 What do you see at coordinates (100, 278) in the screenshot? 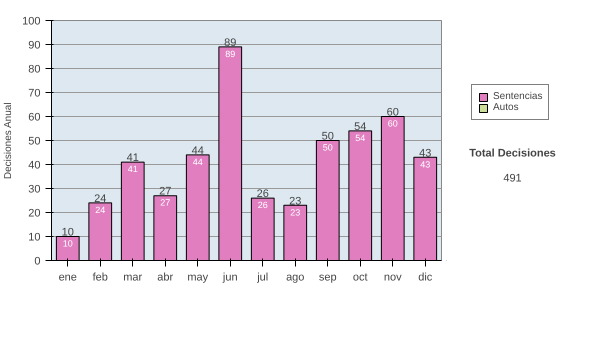
I see `x-tick-label: feb` at bounding box center [100, 278].